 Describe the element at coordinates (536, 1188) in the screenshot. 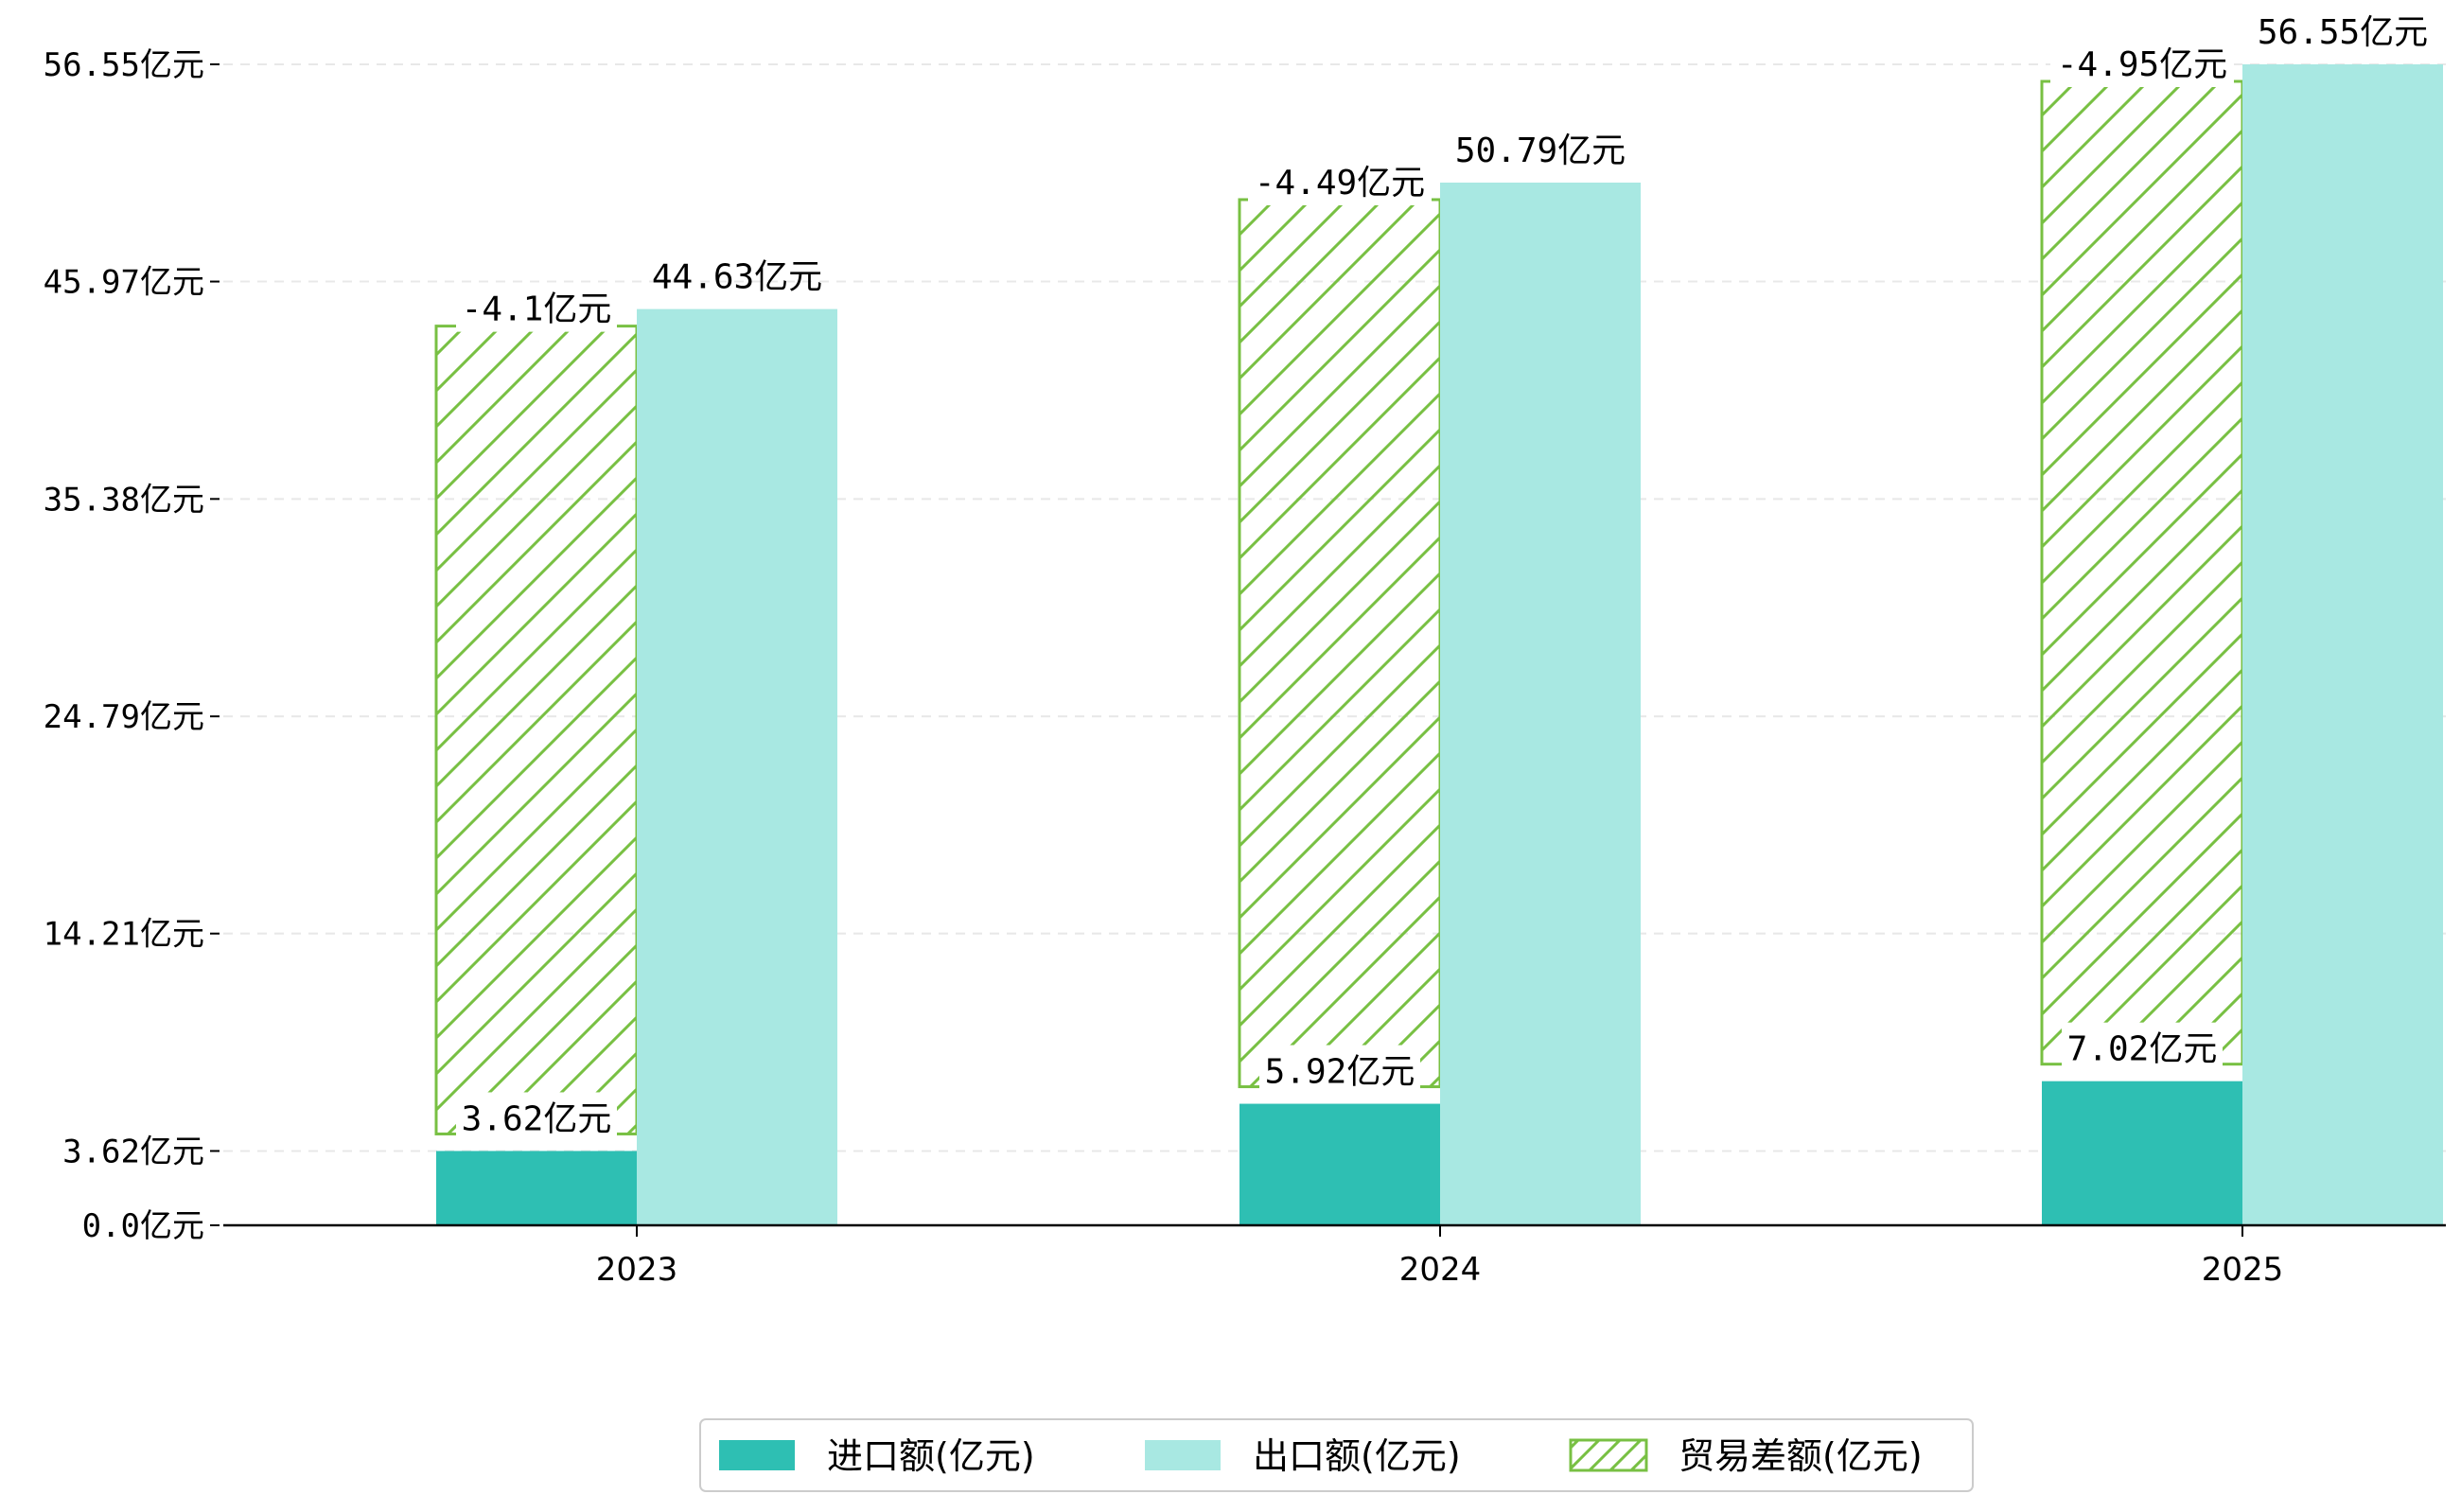

I see `import-bar-2023` at that location.